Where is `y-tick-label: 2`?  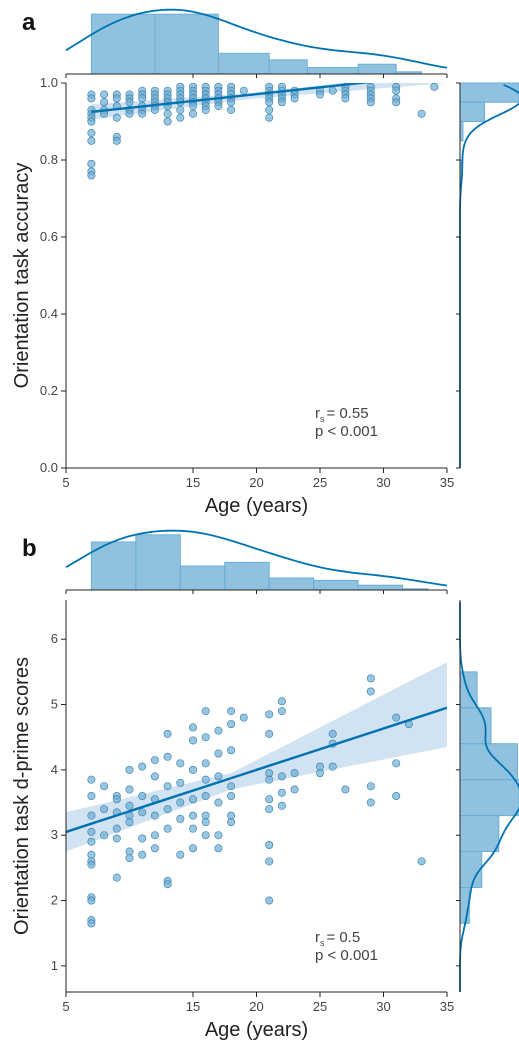 y-tick-label: 2 is located at coordinates (54, 900).